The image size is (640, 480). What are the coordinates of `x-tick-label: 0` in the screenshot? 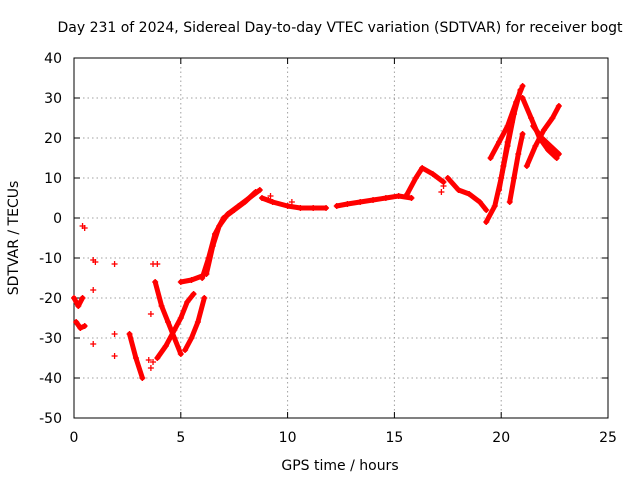 It's located at (74, 438).